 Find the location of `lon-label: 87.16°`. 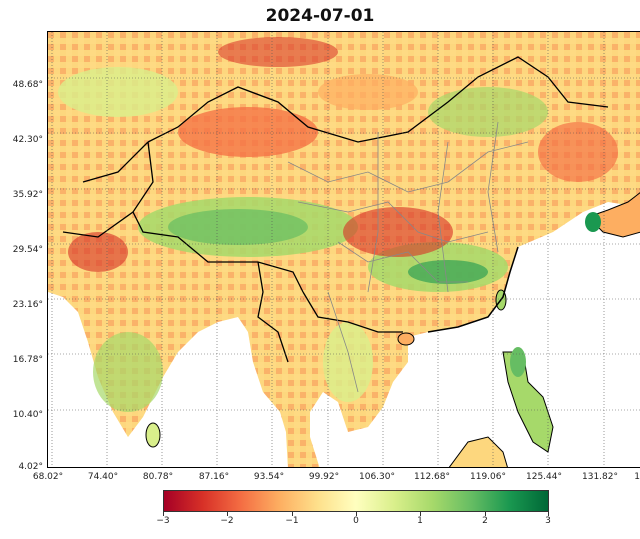

lon-label: 87.16° is located at coordinates (214, 477).